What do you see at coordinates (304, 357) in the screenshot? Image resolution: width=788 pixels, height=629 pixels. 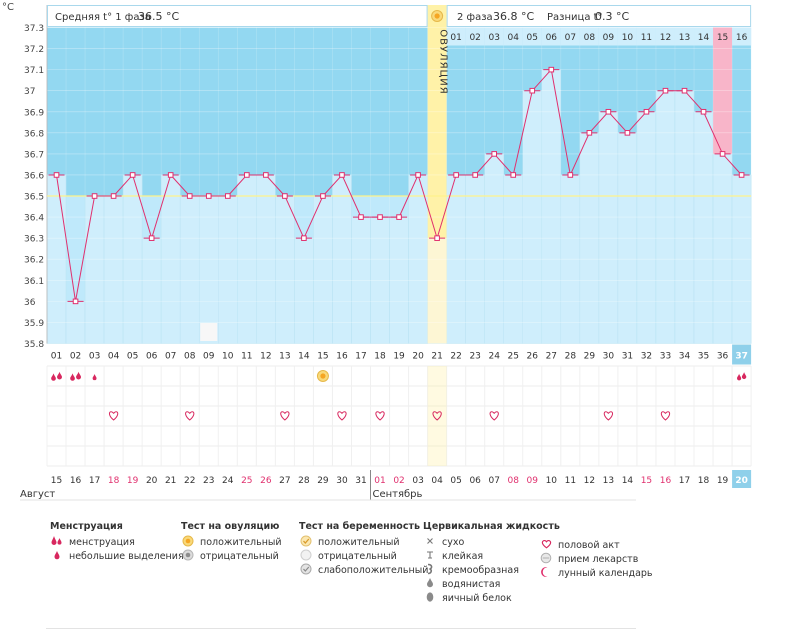 I see `cycle-day-label: 14` at bounding box center [304, 357].